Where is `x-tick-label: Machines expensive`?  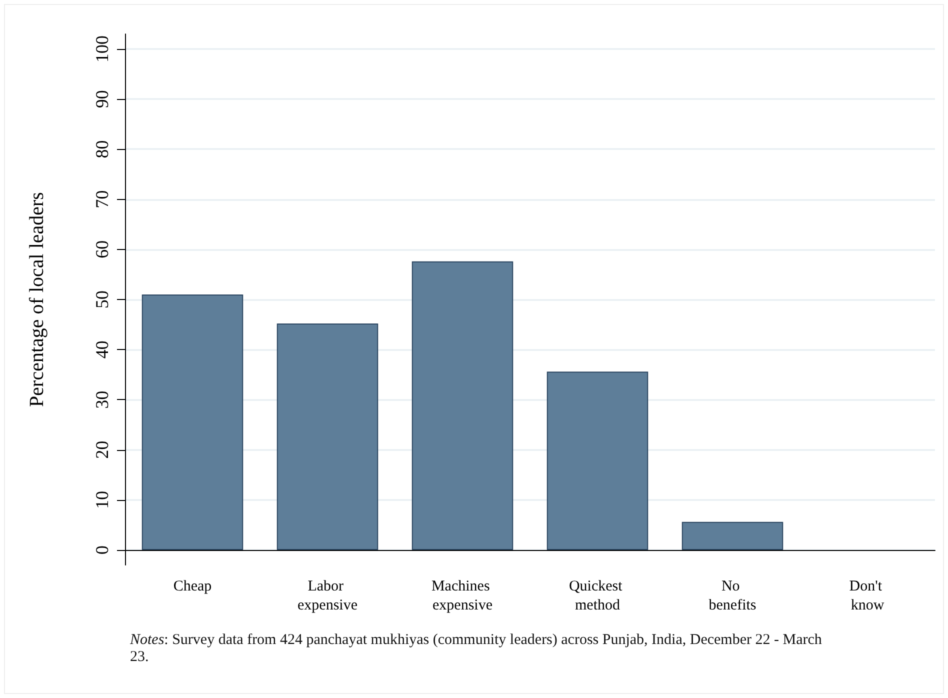
x-tick-label: Machines expensive is located at coordinates (462, 596).